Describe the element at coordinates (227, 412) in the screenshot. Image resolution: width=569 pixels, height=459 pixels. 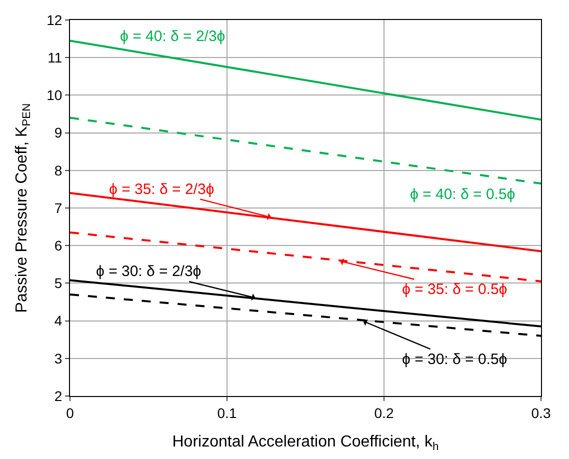
I see `x-tick-label: 0.1` at that location.